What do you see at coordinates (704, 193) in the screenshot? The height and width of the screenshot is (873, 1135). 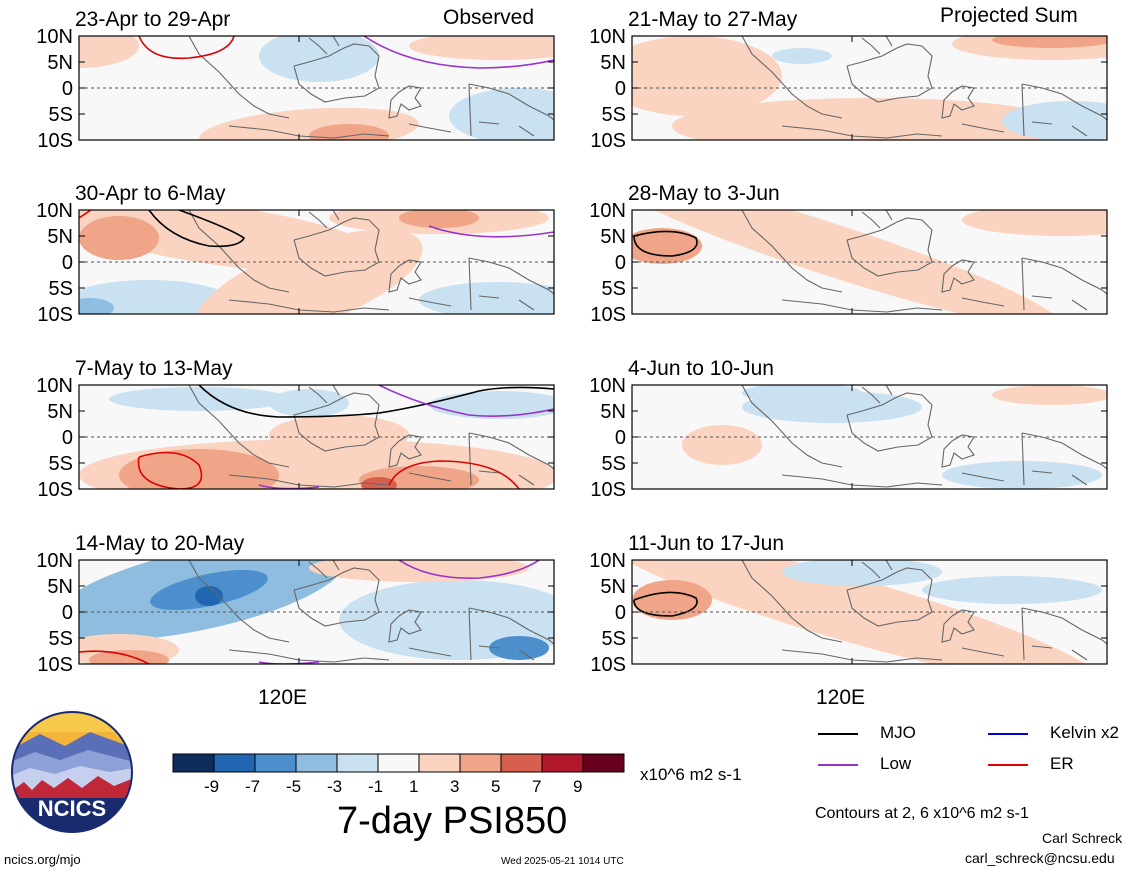 I see `panel-title: 28-May to 3-Jun` at bounding box center [704, 193].